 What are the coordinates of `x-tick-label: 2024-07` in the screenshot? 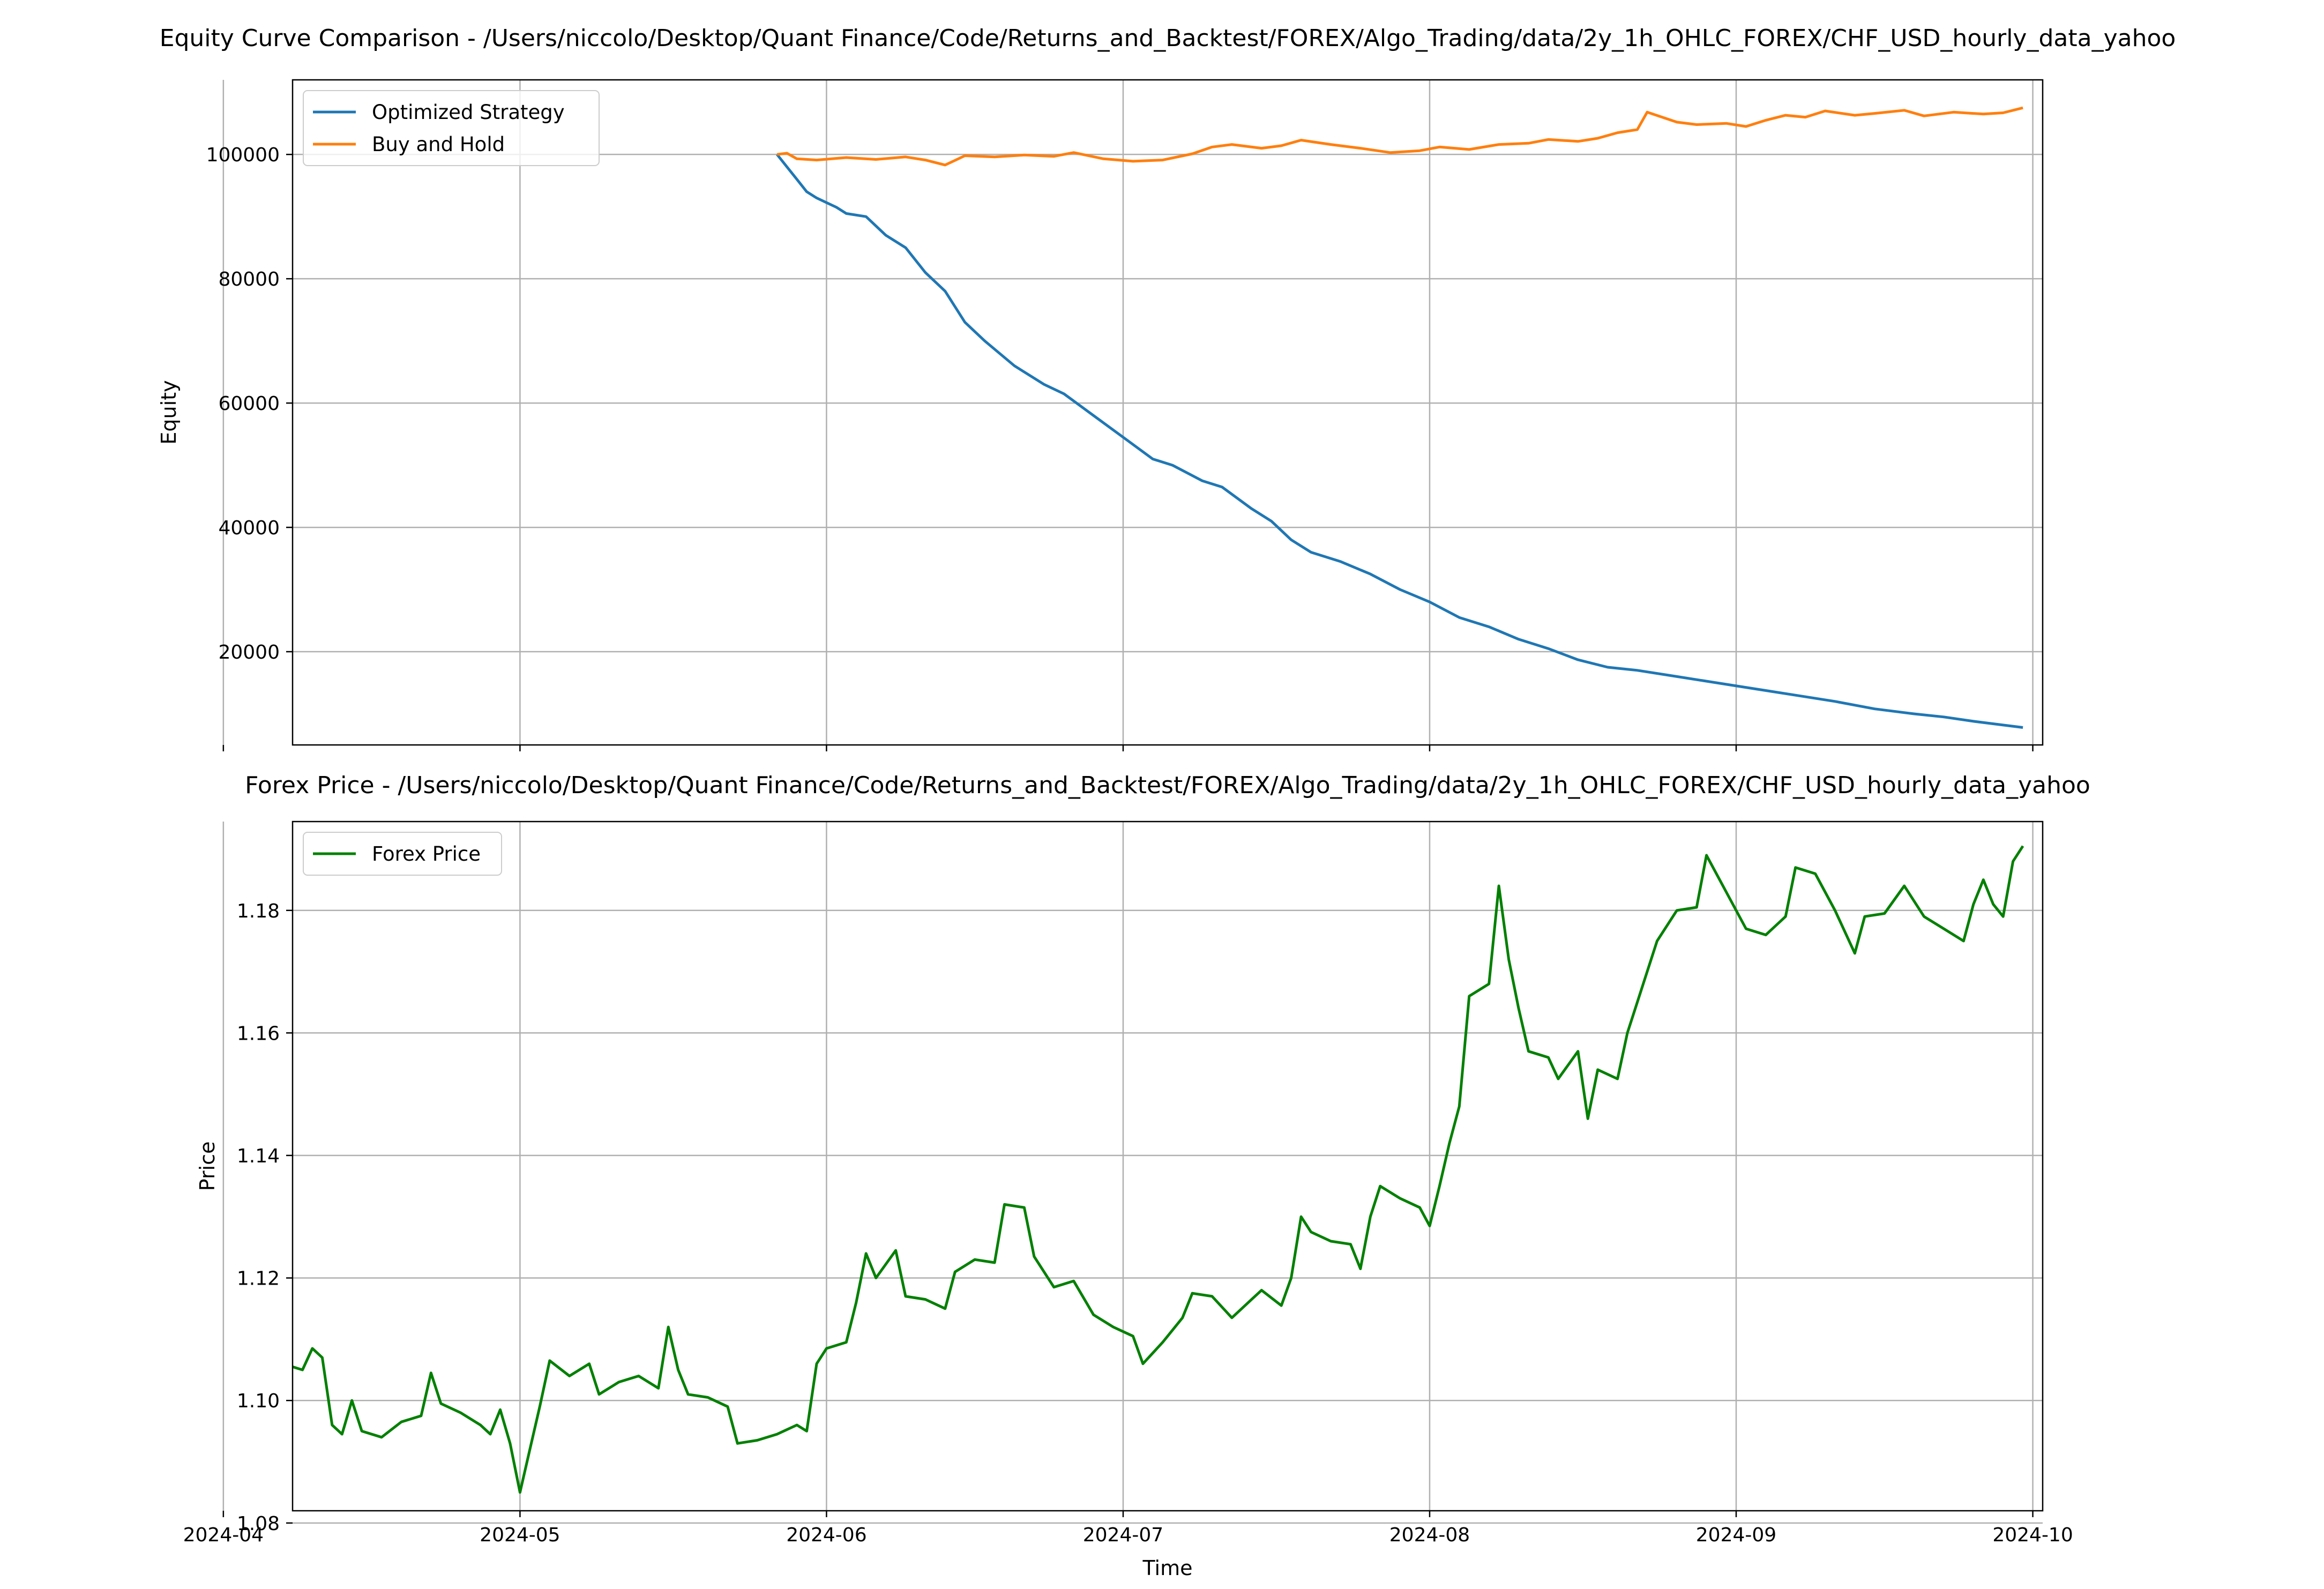 It's located at (1123, 1535).